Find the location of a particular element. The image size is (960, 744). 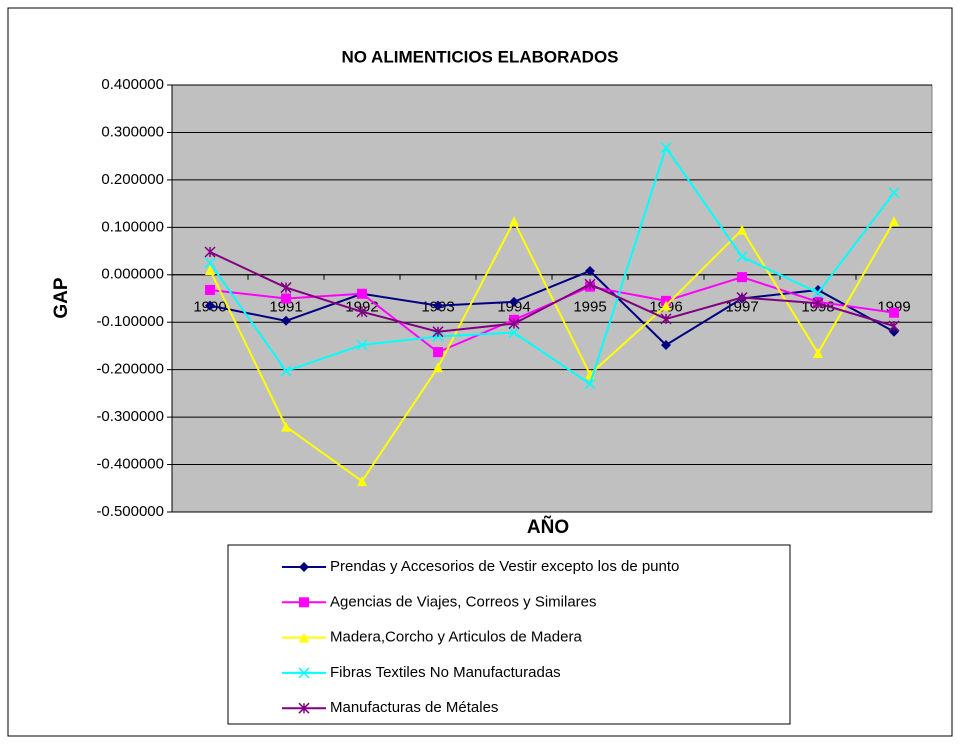

y-axis-title: GAP is located at coordinates (61, 298).